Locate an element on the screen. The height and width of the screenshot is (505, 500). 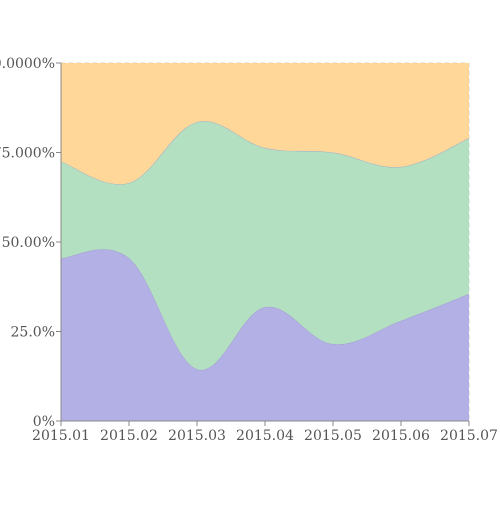
y-tick-label: 50.00% is located at coordinates (28, 243).